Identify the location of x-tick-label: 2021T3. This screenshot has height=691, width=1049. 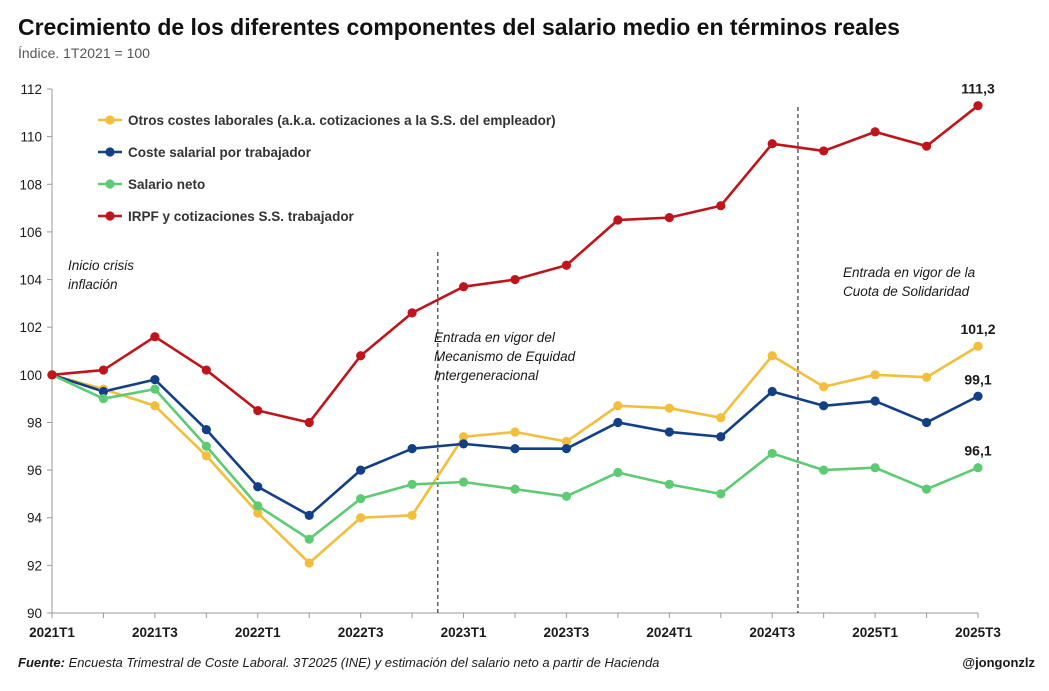
(155, 632).